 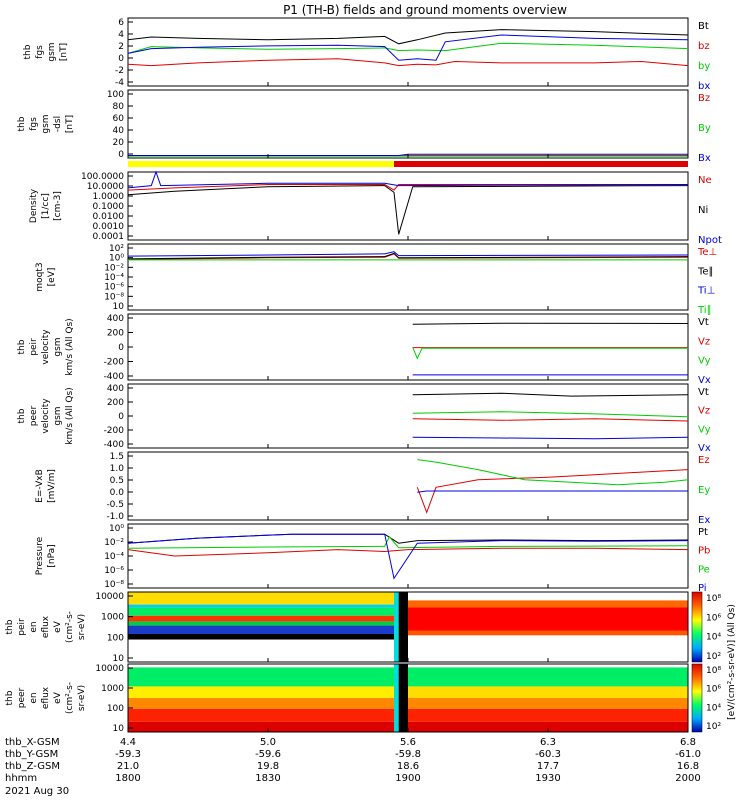 What do you see at coordinates (114, 557) in the screenshot?
I see `ytick-label: 10⁻⁴` at bounding box center [114, 557].